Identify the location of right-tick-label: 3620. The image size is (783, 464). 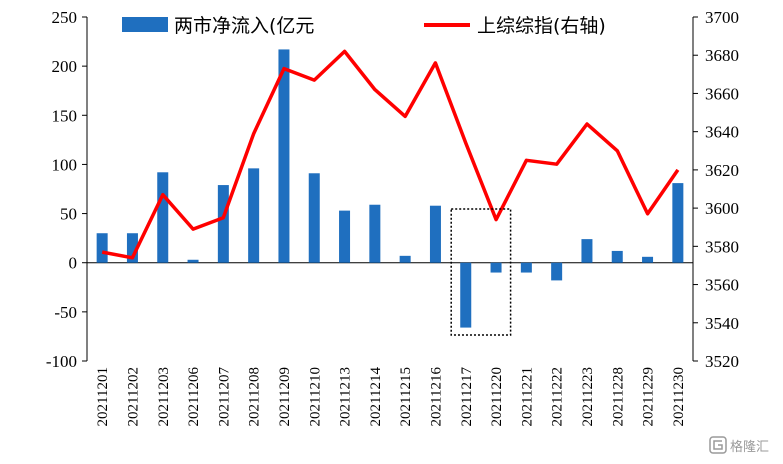
(722, 170).